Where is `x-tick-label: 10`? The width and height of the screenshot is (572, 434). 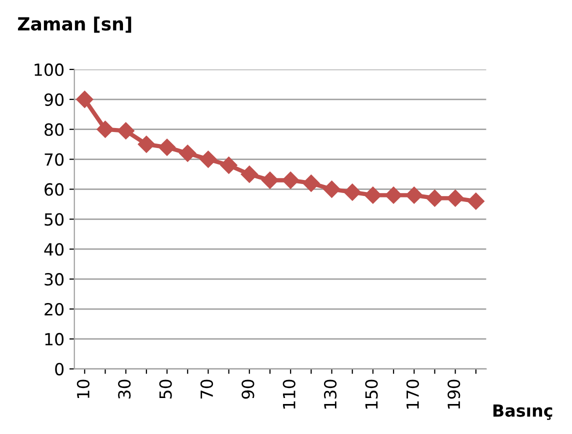 x-tick-label: 10 is located at coordinates (83, 389).